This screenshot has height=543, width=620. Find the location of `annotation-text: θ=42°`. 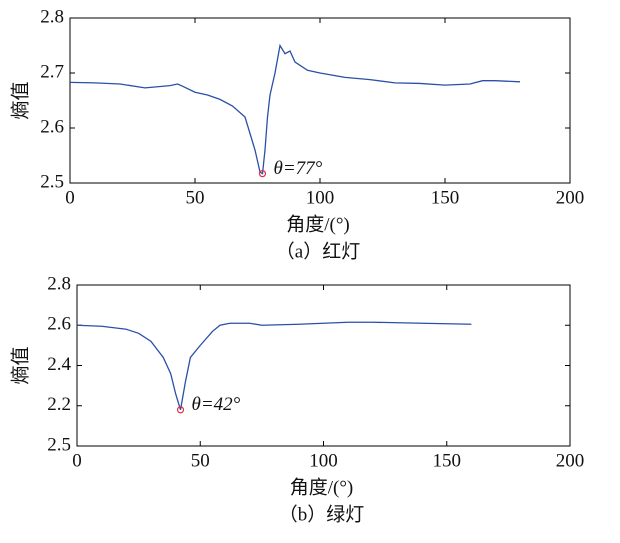

annotation-text: θ=42° is located at coordinates (216, 404).